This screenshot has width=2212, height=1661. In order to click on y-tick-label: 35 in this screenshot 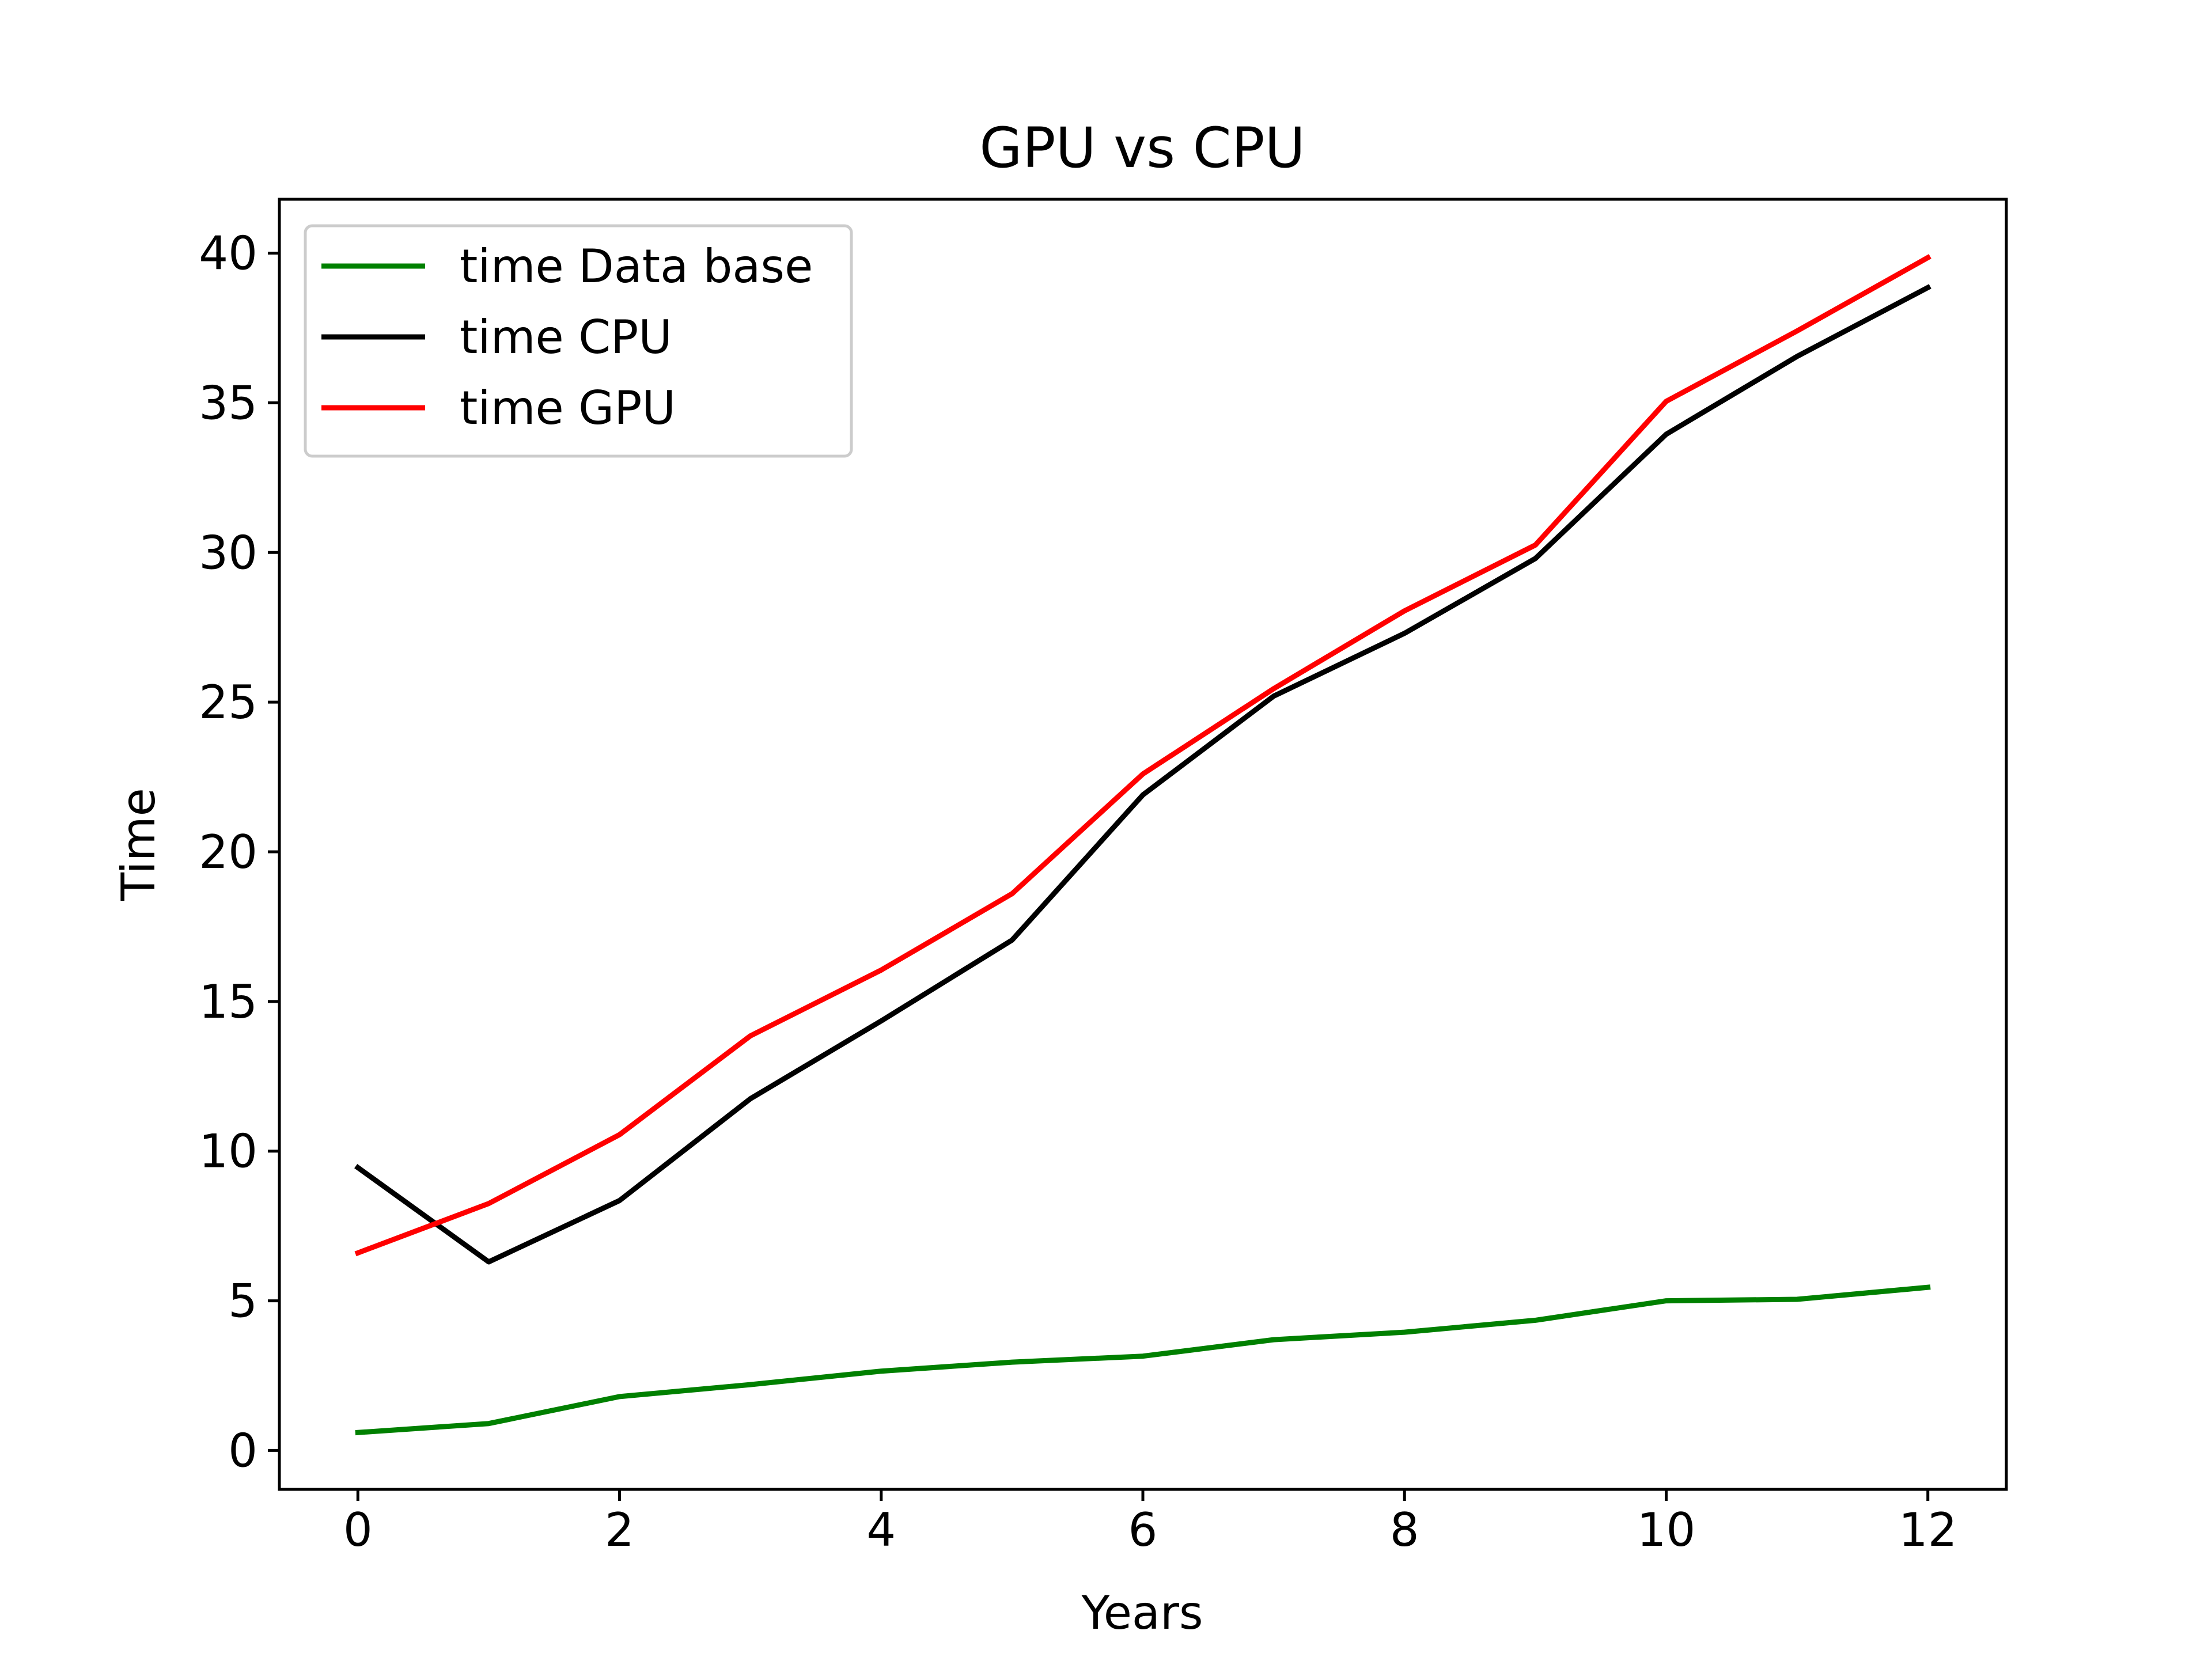, I will do `click(228, 403)`.